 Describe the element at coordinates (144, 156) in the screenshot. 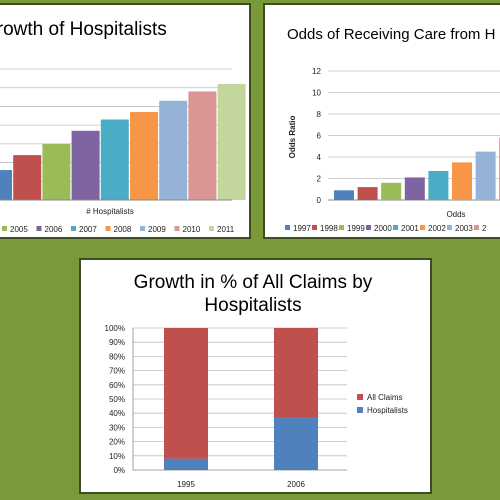

I see `chart-a-bar-2008` at that location.